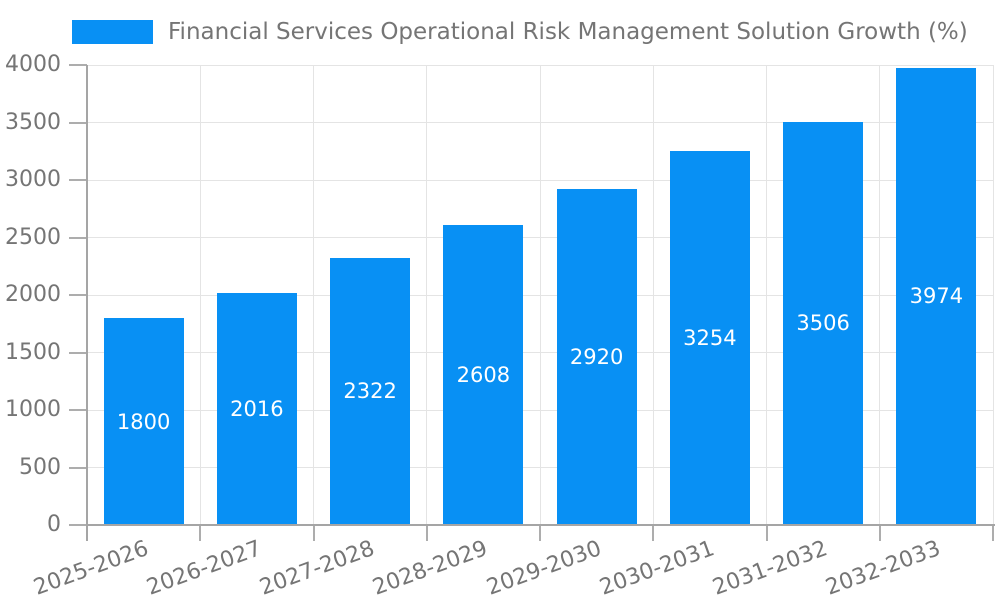  What do you see at coordinates (33, 409) in the screenshot?
I see `y-axis-tick-label: 1000` at bounding box center [33, 409].